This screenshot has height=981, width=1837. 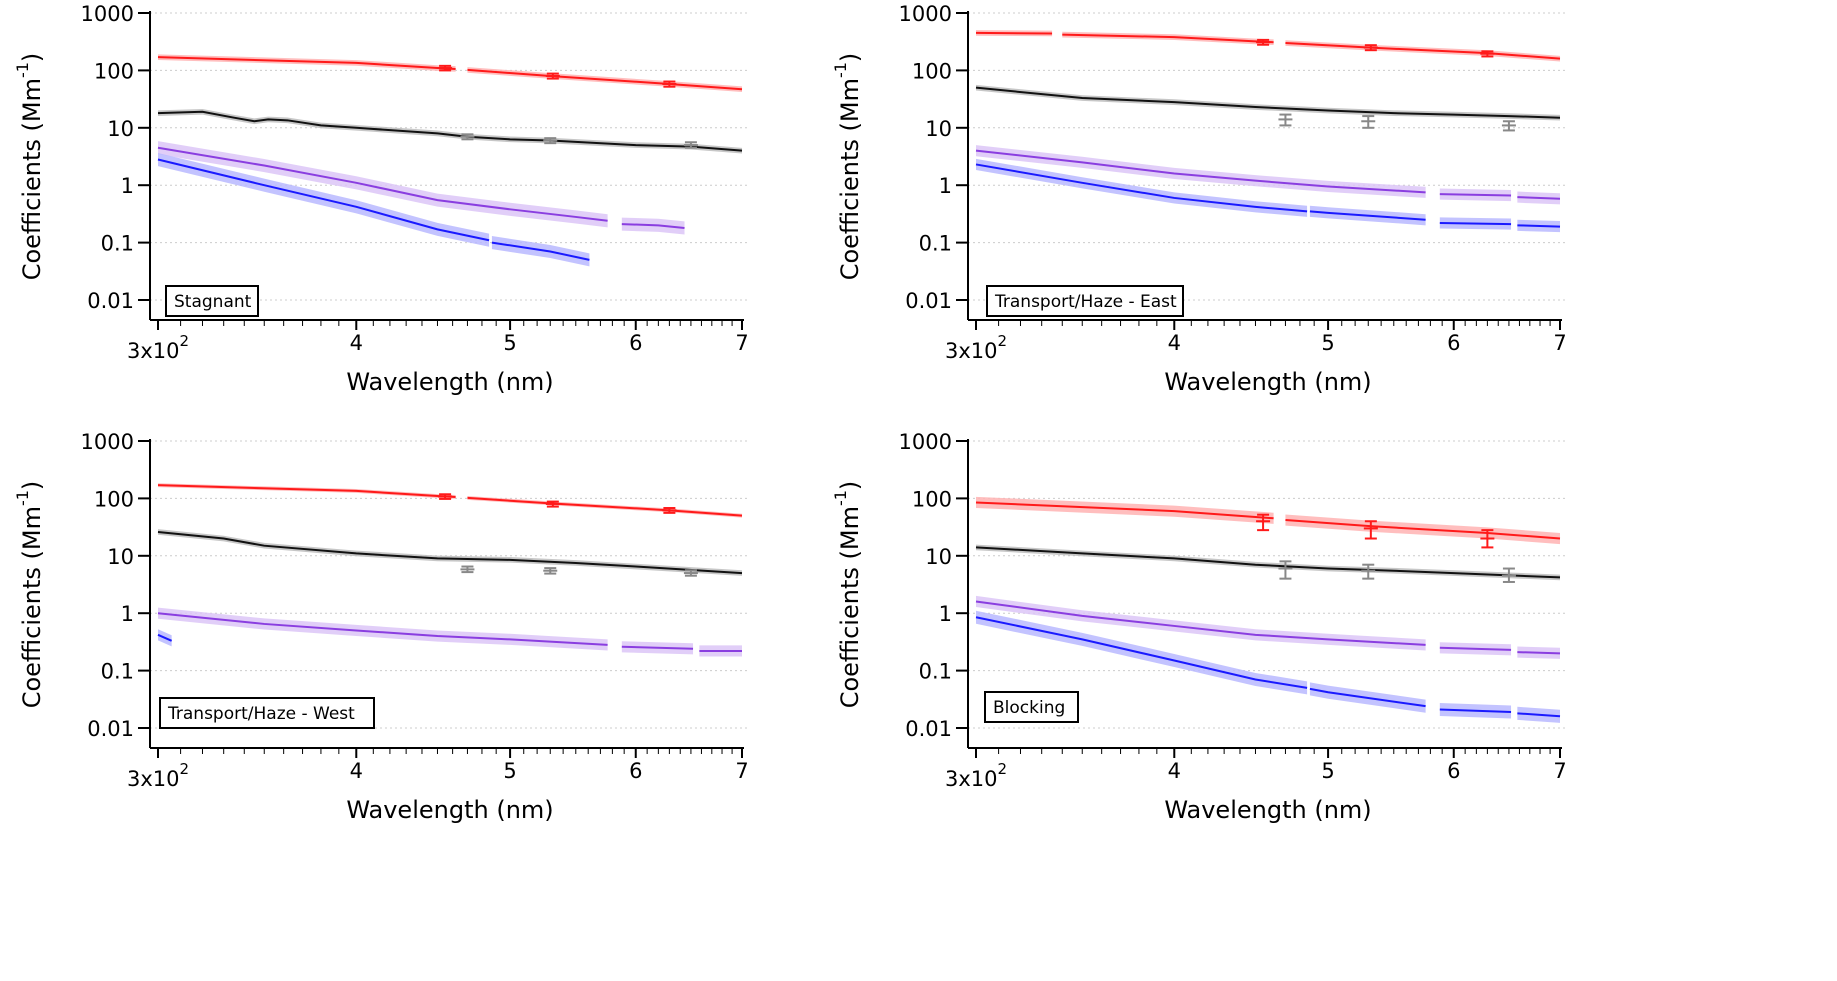 What do you see at coordinates (1029, 708) in the screenshot?
I see `legend-label: Blocking` at bounding box center [1029, 708].